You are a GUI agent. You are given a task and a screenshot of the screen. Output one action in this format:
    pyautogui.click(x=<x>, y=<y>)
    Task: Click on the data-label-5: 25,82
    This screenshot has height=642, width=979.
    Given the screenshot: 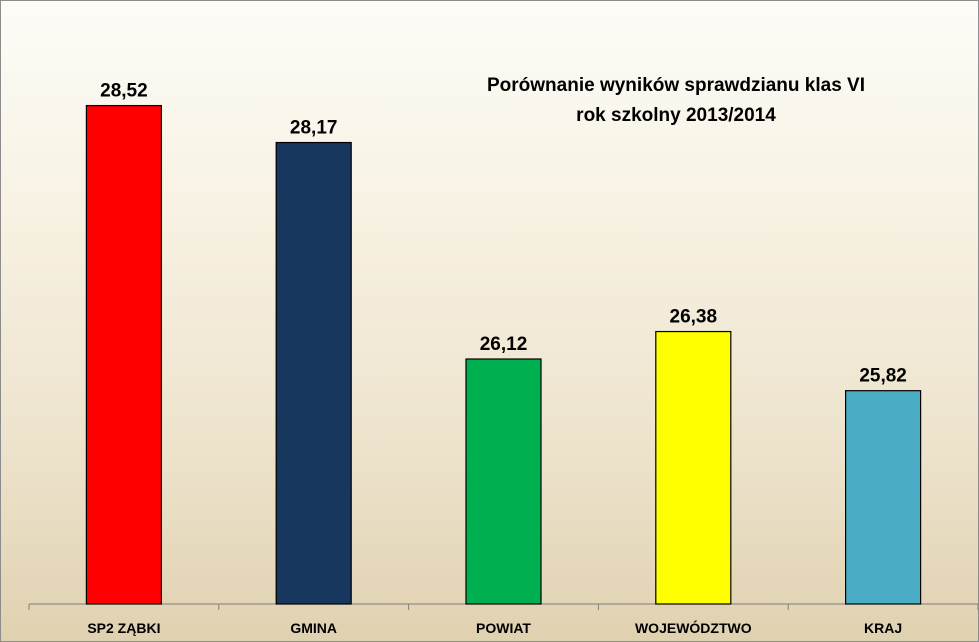 What is the action you would take?
    pyautogui.click(x=883, y=376)
    